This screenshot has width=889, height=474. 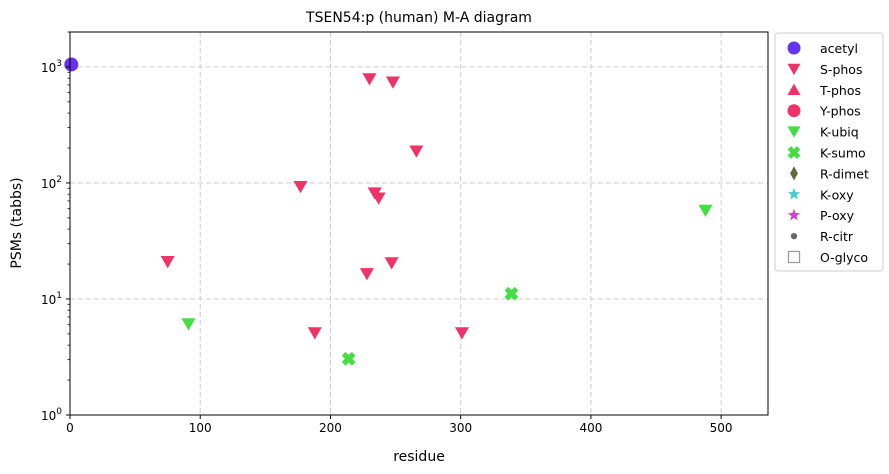 I want to click on data-point-acetyl, so click(x=71, y=64).